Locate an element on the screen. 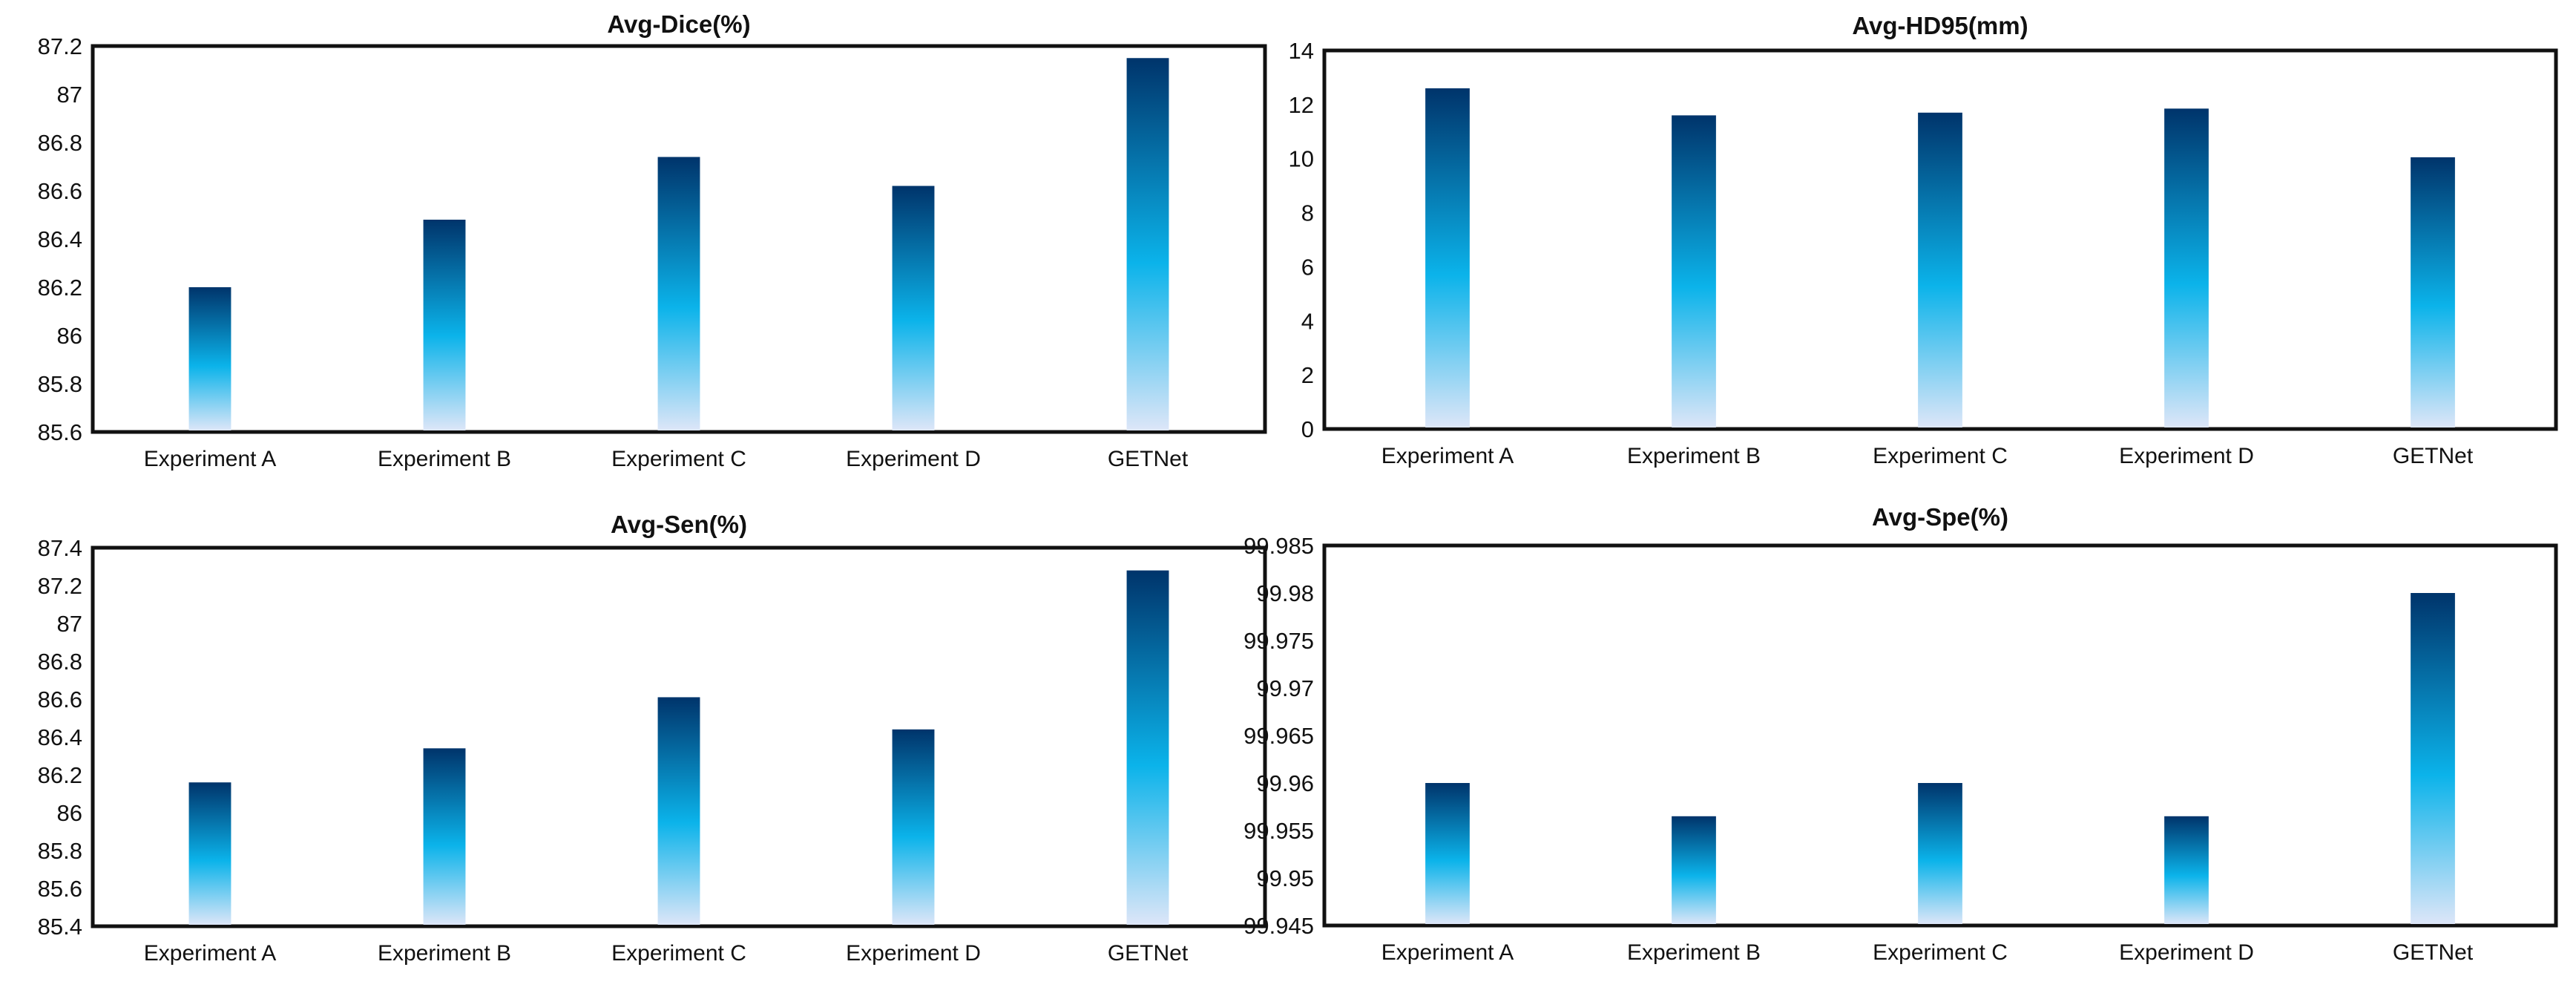  y-axis-ticks: 85.6 85.8 86 86.2 86.4 86.6 86.8 87 87.2 is located at coordinates (60, 239).